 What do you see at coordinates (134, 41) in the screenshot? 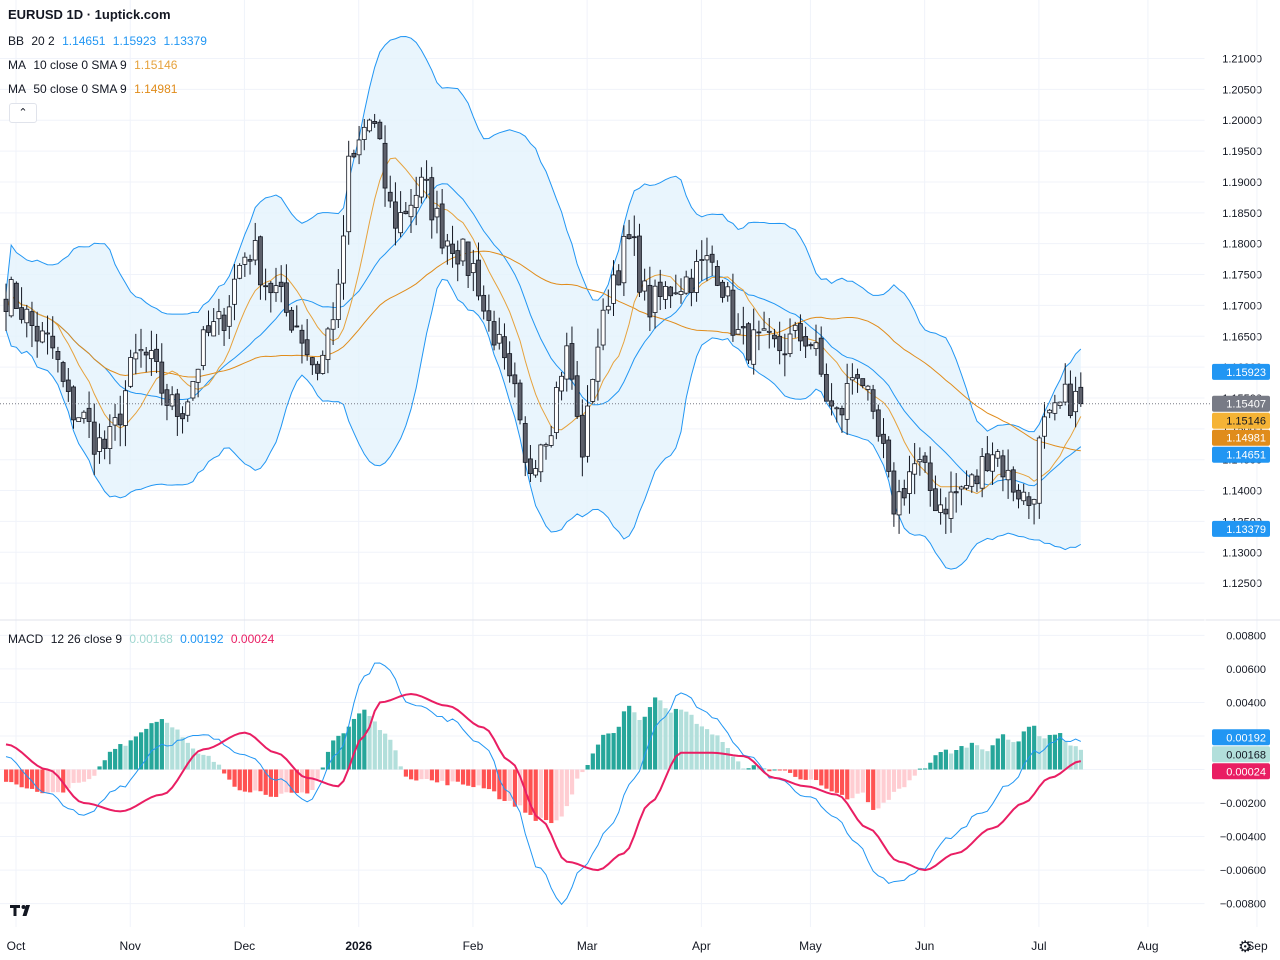
I see `bb-upper-value: 1.15923` at bounding box center [134, 41].